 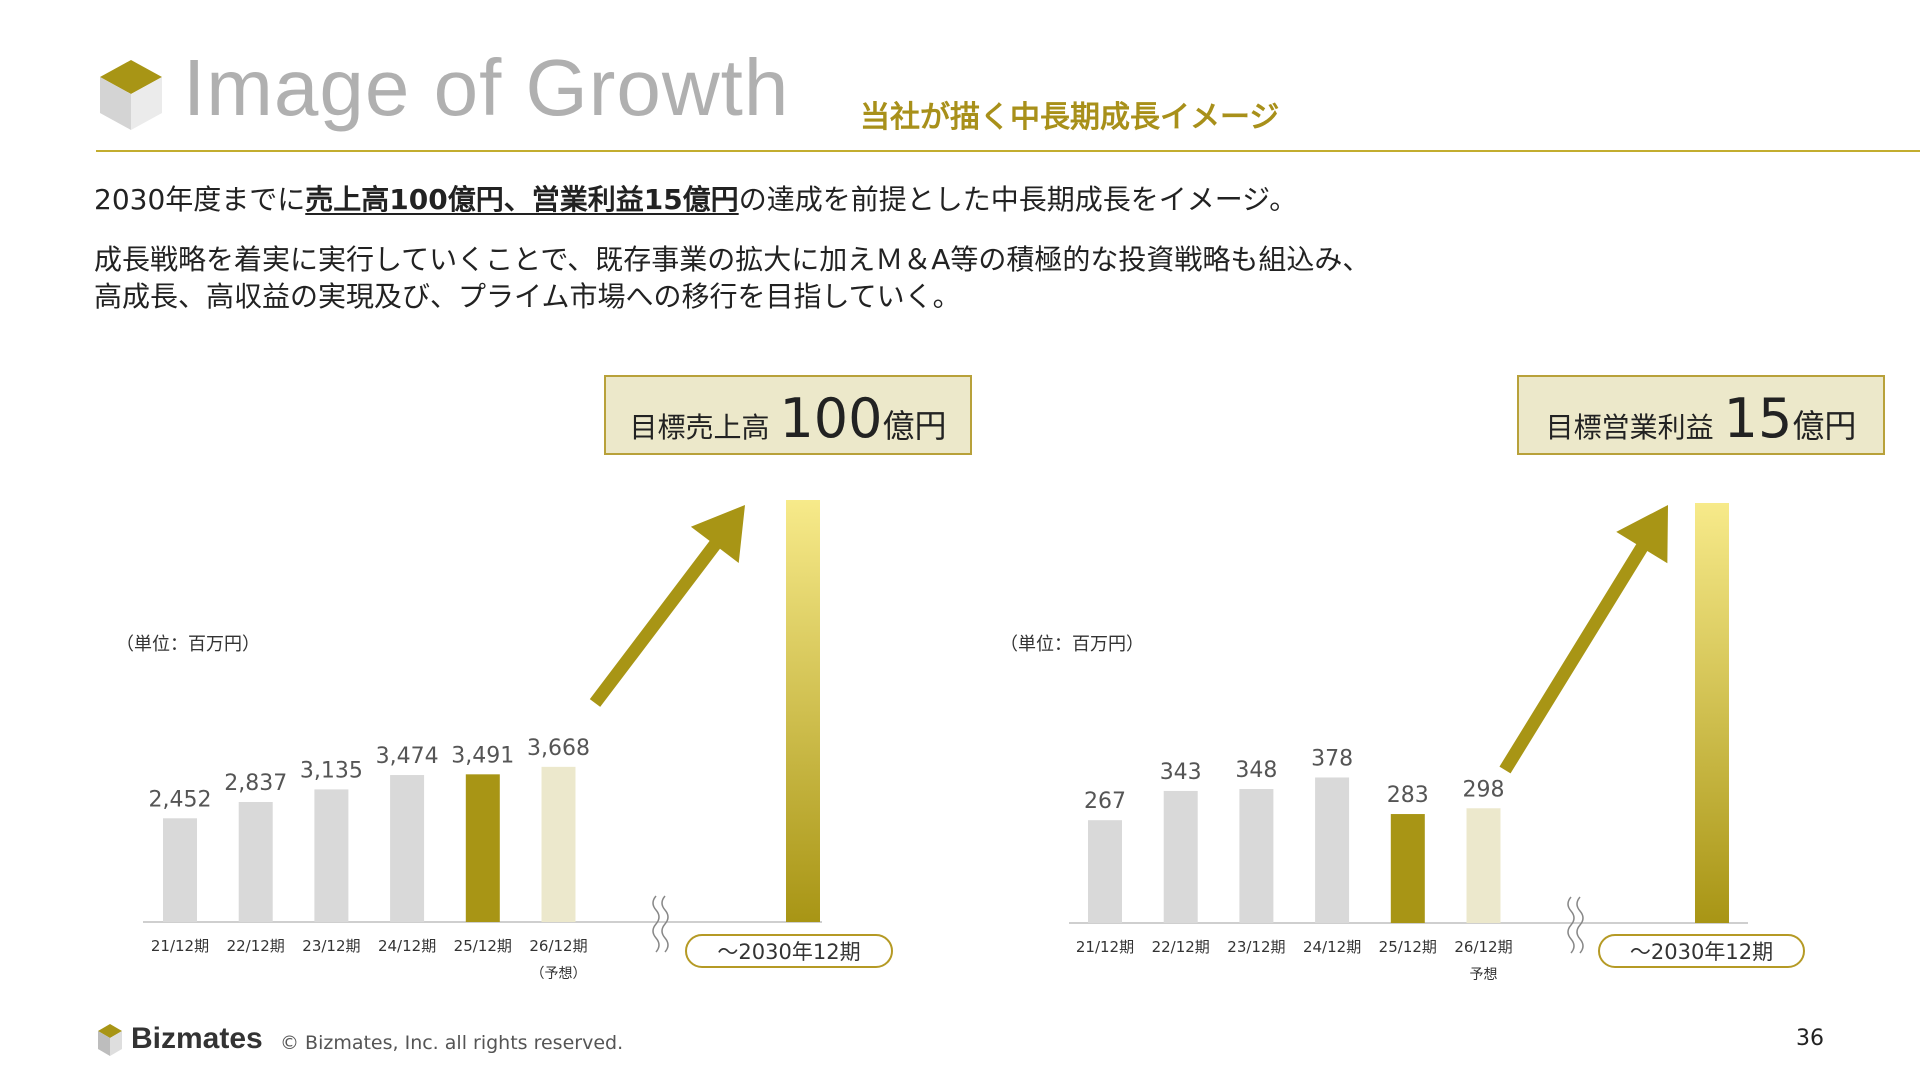 I want to click on unit-label-profit: （単位：百万円）, so click(x=1072, y=644).